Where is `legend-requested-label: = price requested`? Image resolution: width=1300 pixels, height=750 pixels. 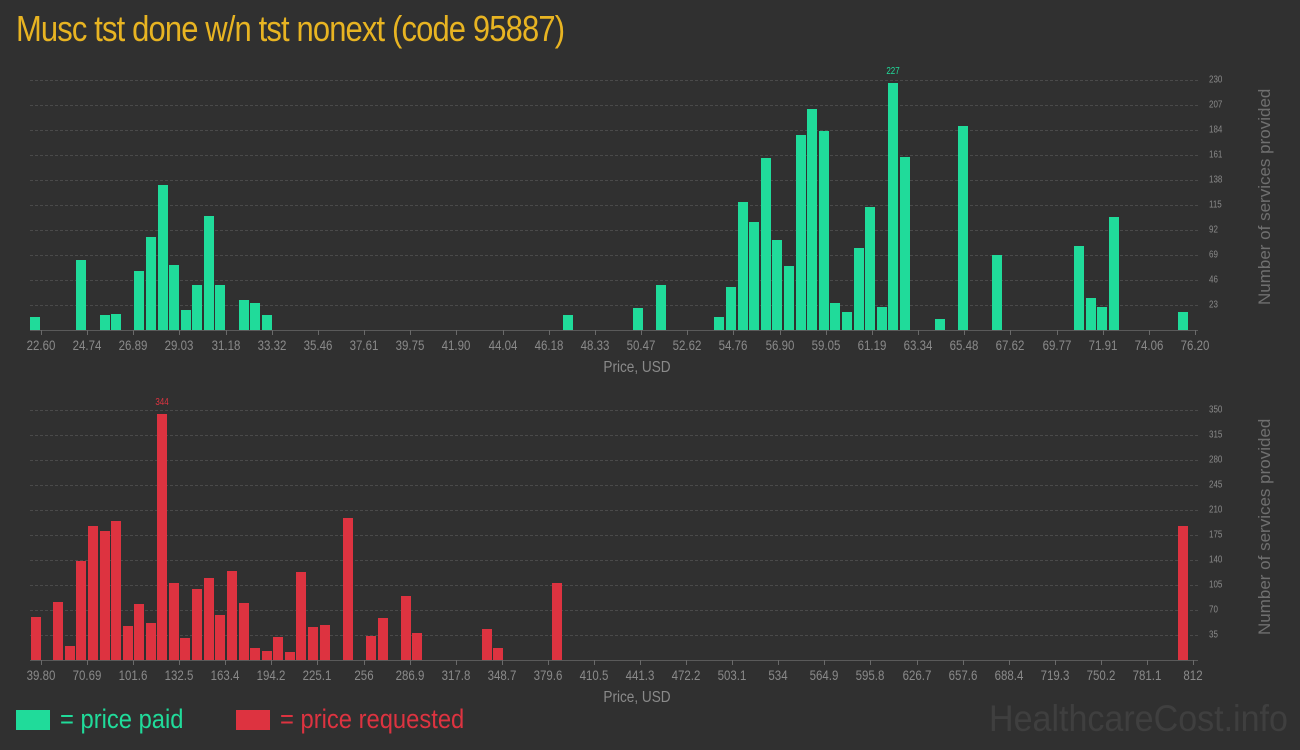
legend-requested-label: = price requested is located at coordinates (372, 719).